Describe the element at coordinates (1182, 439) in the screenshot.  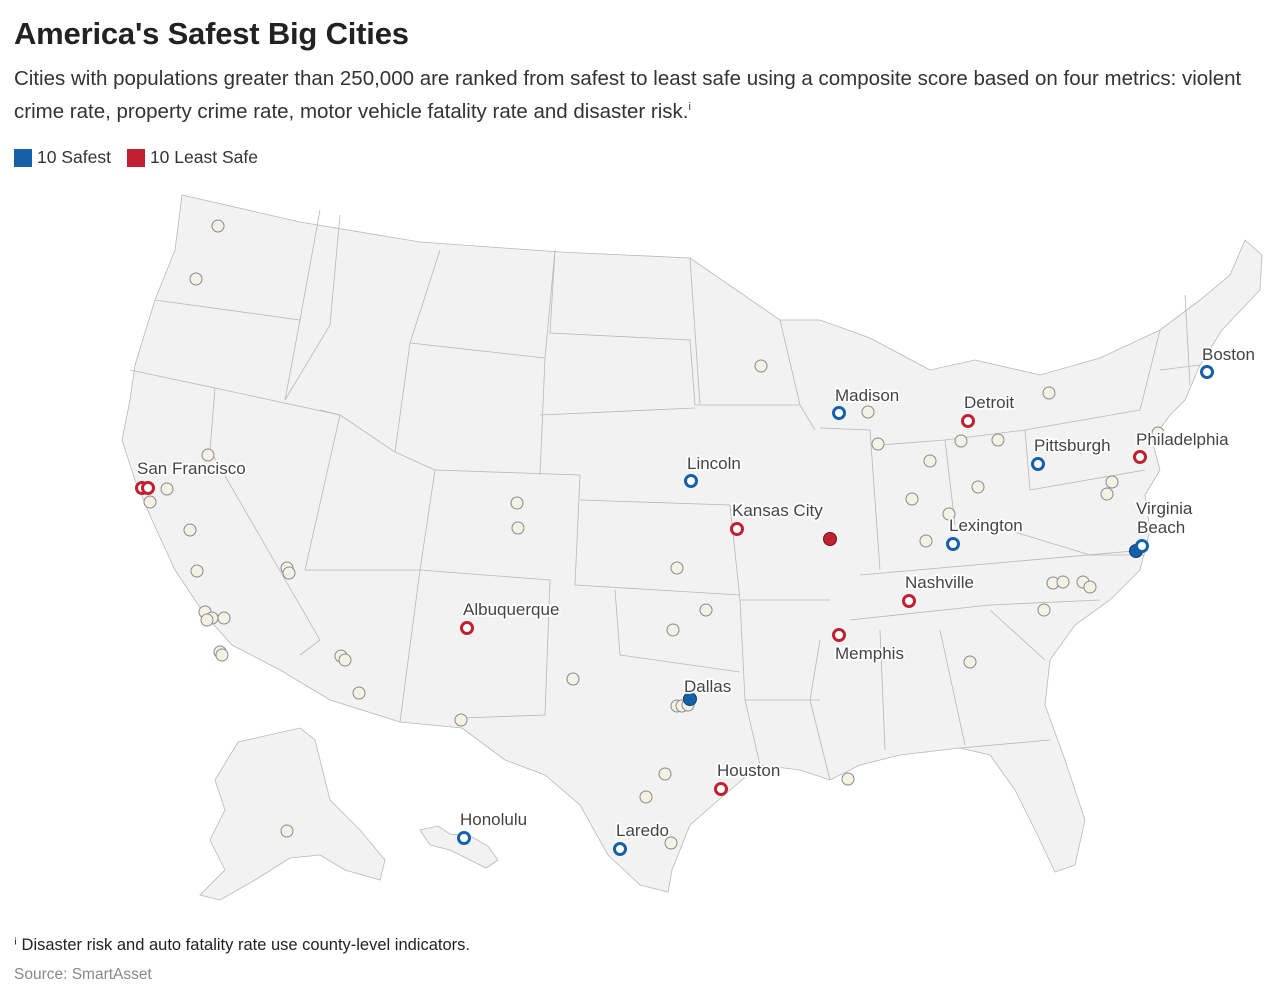
I see `city-label-philadelphia: Philadelphia` at that location.